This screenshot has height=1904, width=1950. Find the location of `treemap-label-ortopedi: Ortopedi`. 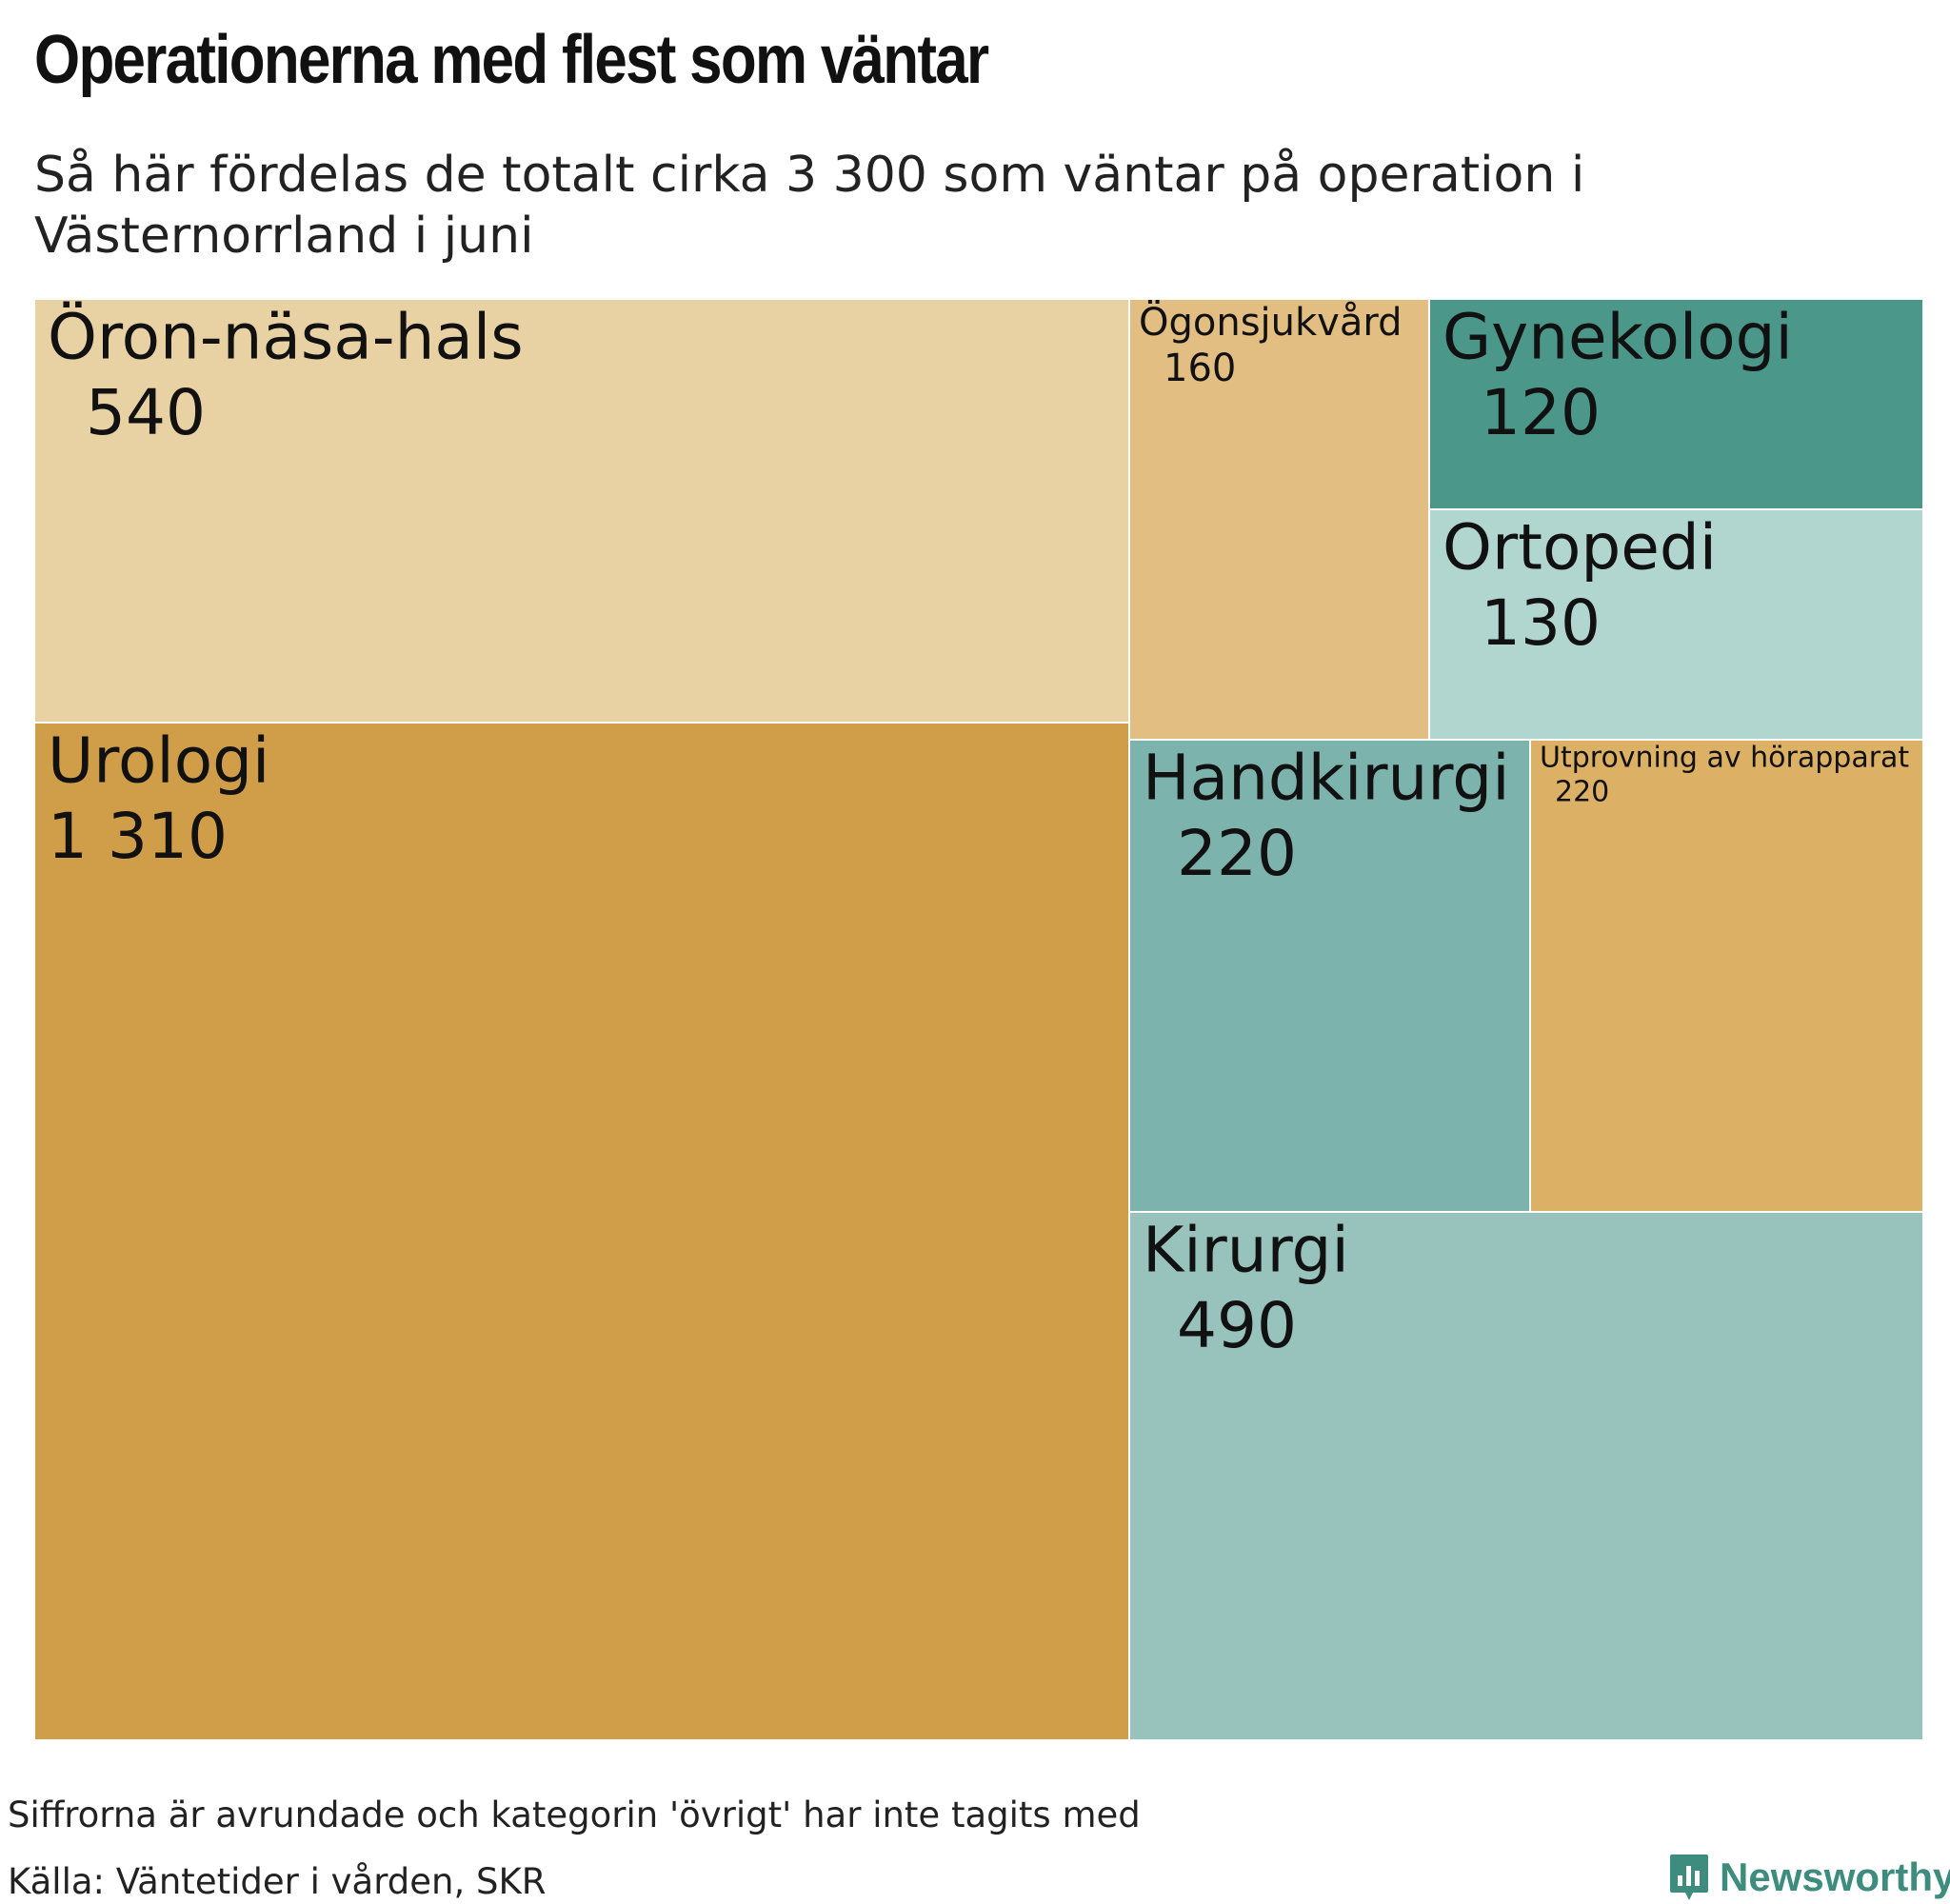

treemap-label-ortopedi: Ortopedi is located at coordinates (1580, 548).